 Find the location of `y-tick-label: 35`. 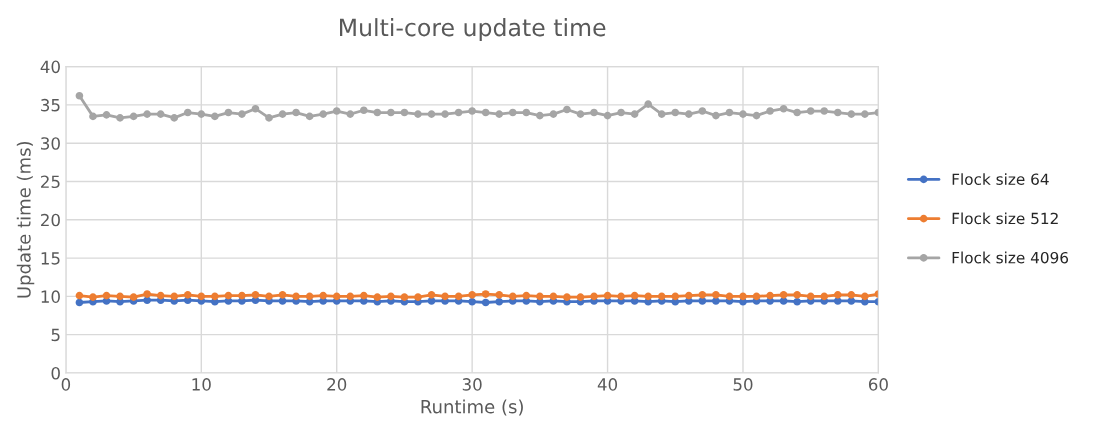

y-tick-label: 35 is located at coordinates (50, 105).